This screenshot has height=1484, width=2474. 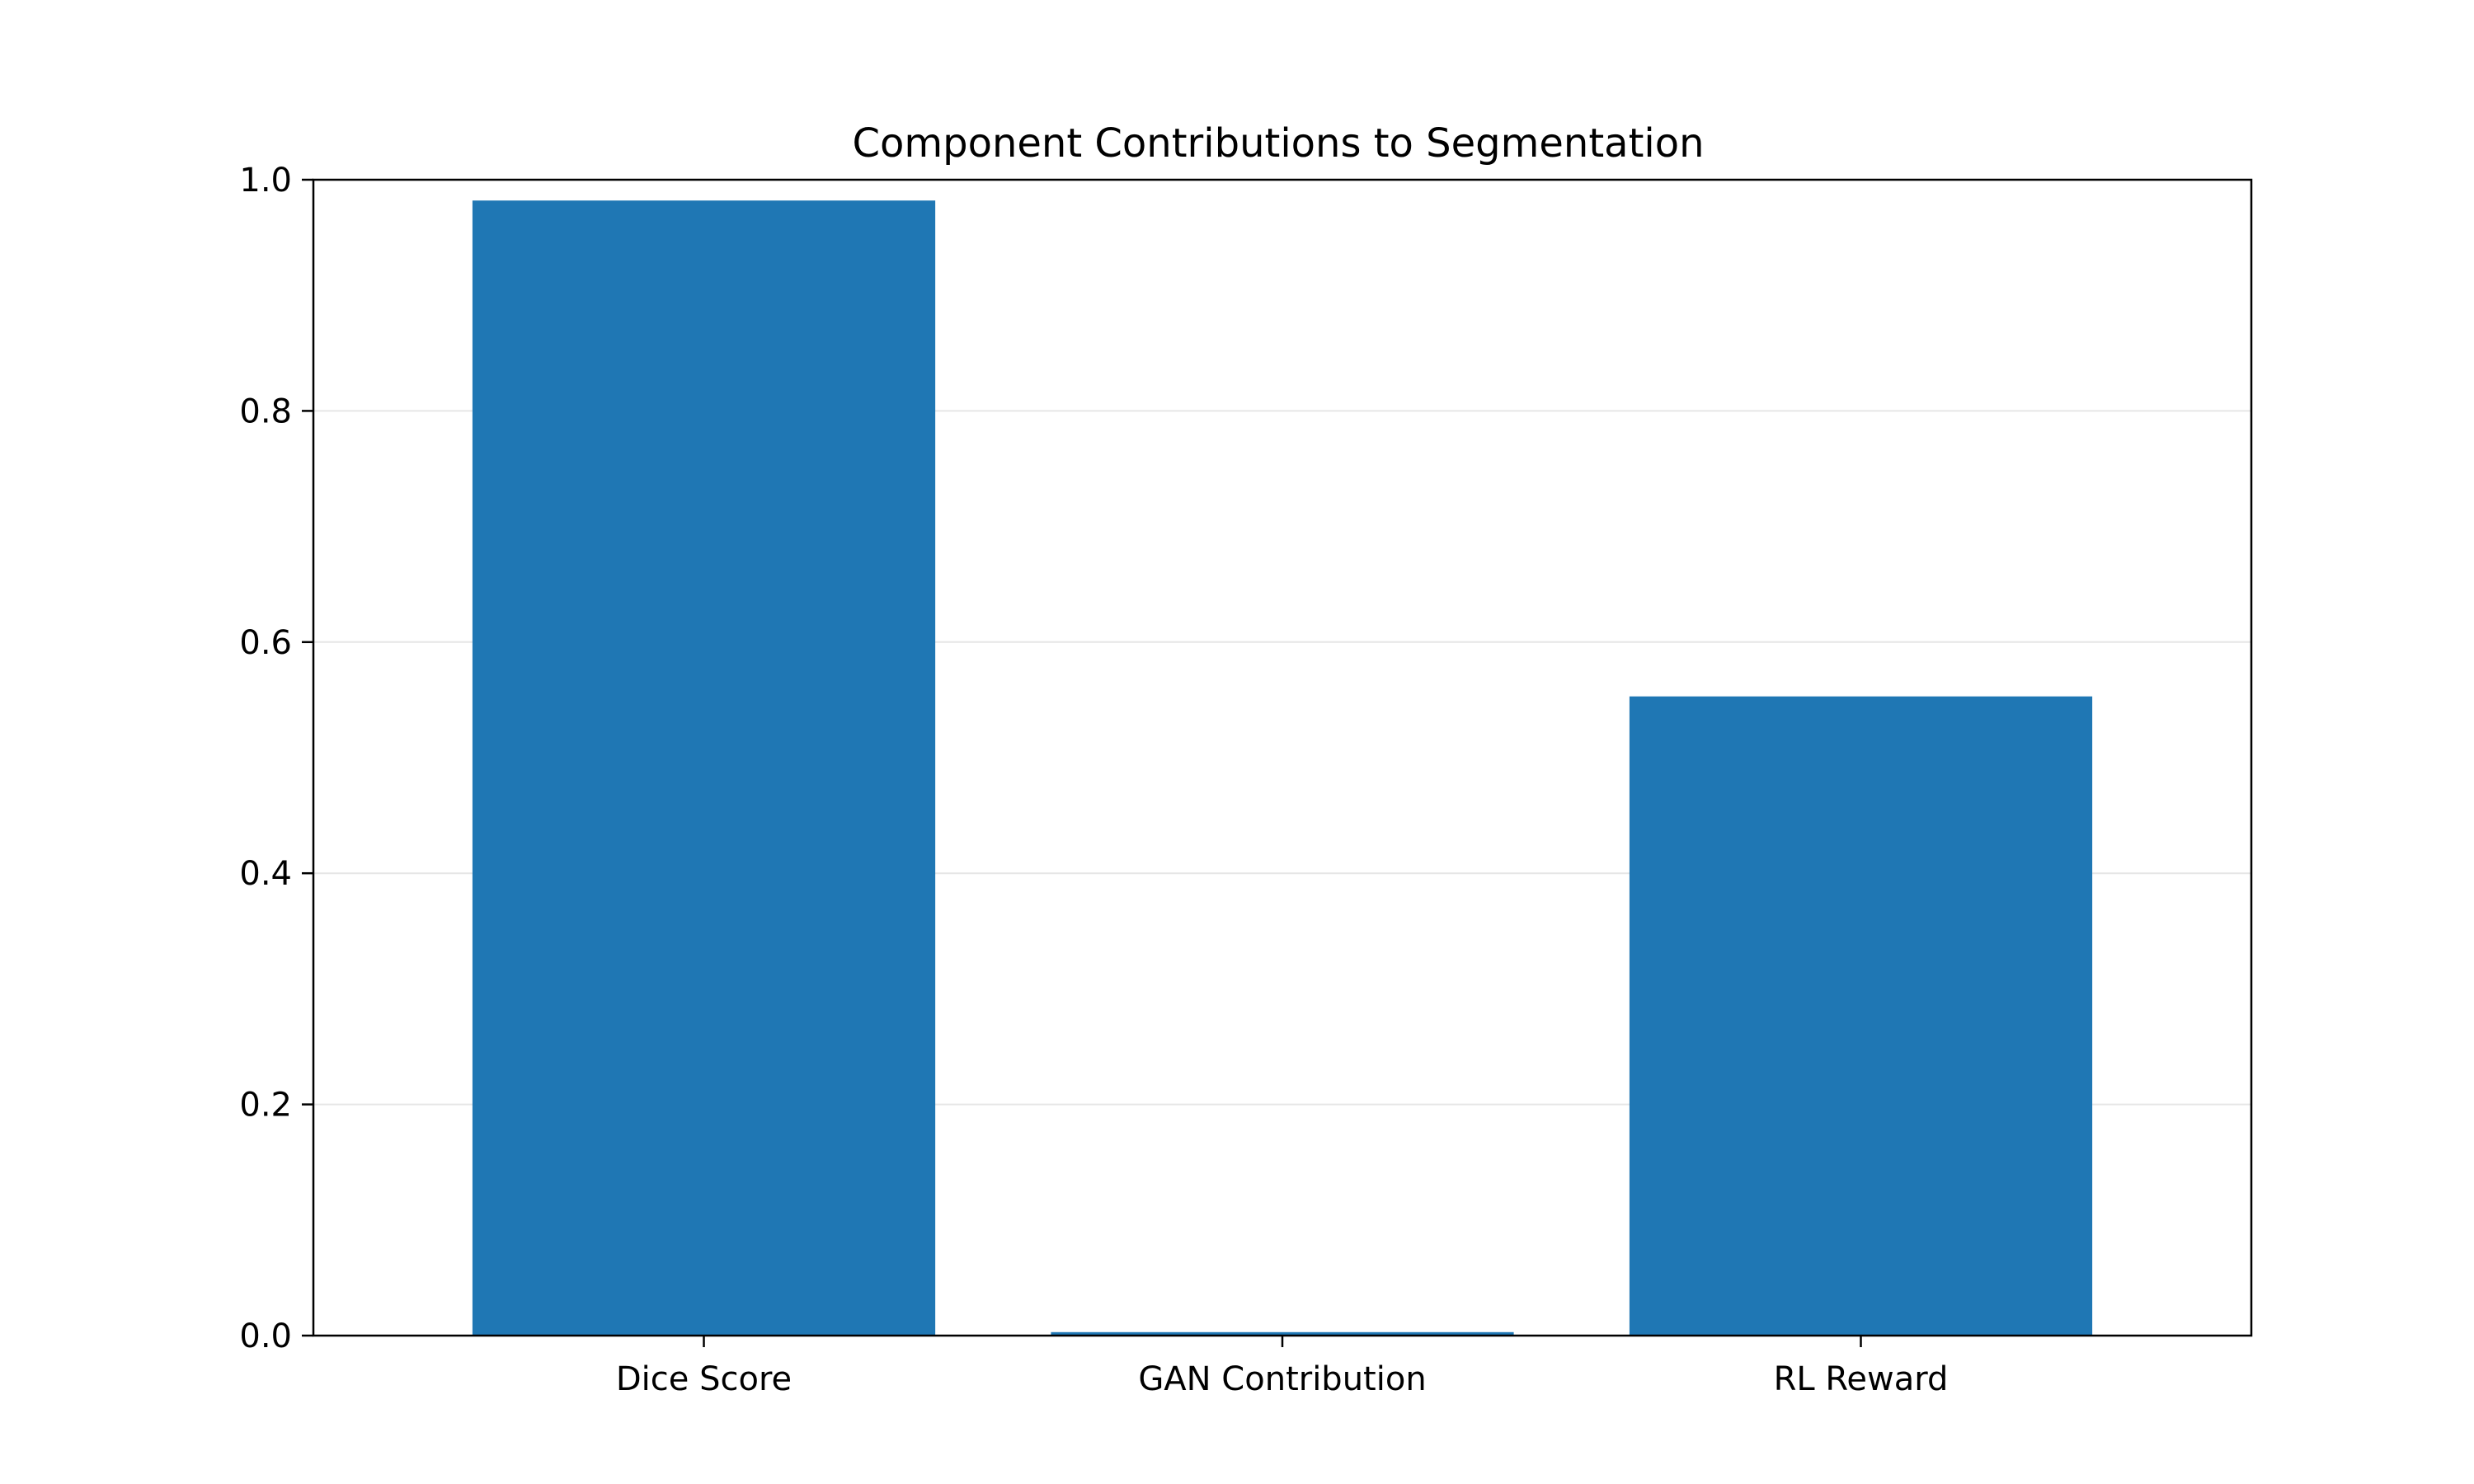 What do you see at coordinates (265, 1106) in the screenshot?
I see `y-tick-label: 0.2` at bounding box center [265, 1106].